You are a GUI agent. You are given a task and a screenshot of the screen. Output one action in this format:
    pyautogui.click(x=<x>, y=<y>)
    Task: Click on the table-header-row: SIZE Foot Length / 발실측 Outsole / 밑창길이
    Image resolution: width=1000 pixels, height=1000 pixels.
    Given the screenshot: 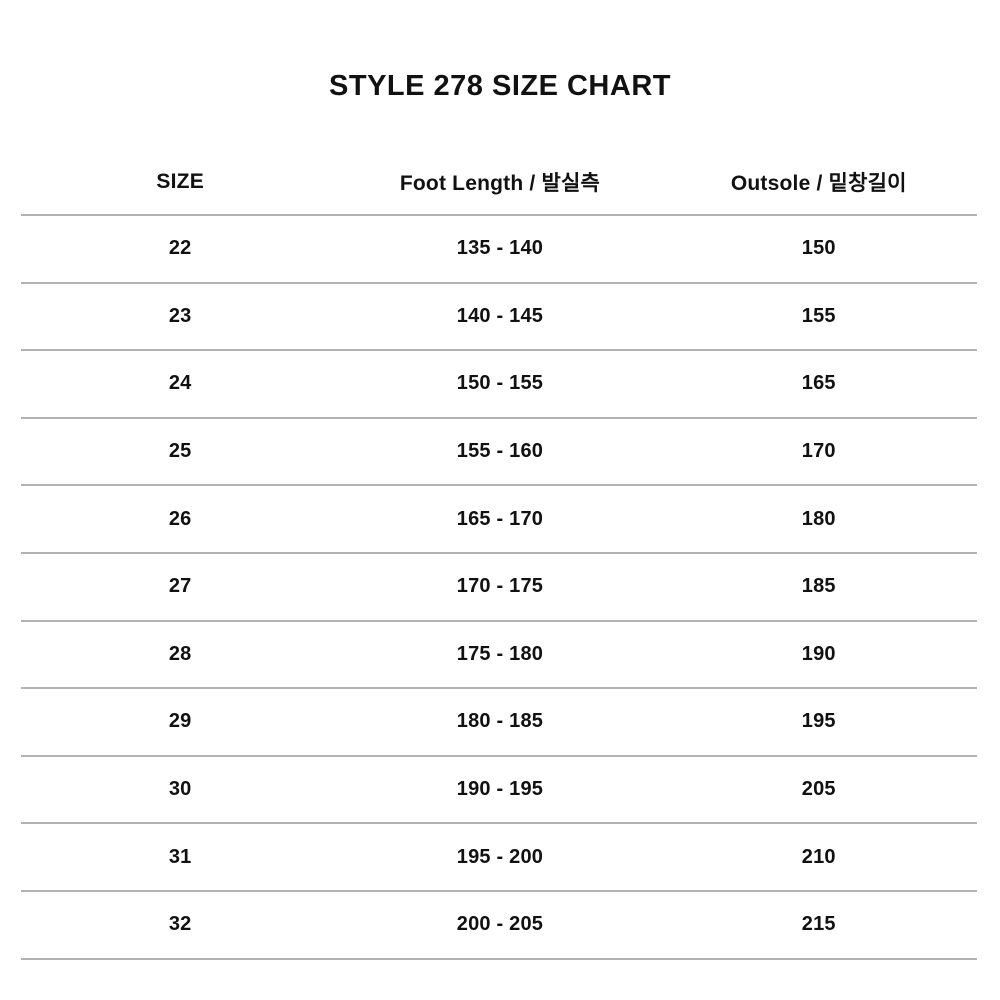 What is the action you would take?
    pyautogui.click(x=499, y=183)
    